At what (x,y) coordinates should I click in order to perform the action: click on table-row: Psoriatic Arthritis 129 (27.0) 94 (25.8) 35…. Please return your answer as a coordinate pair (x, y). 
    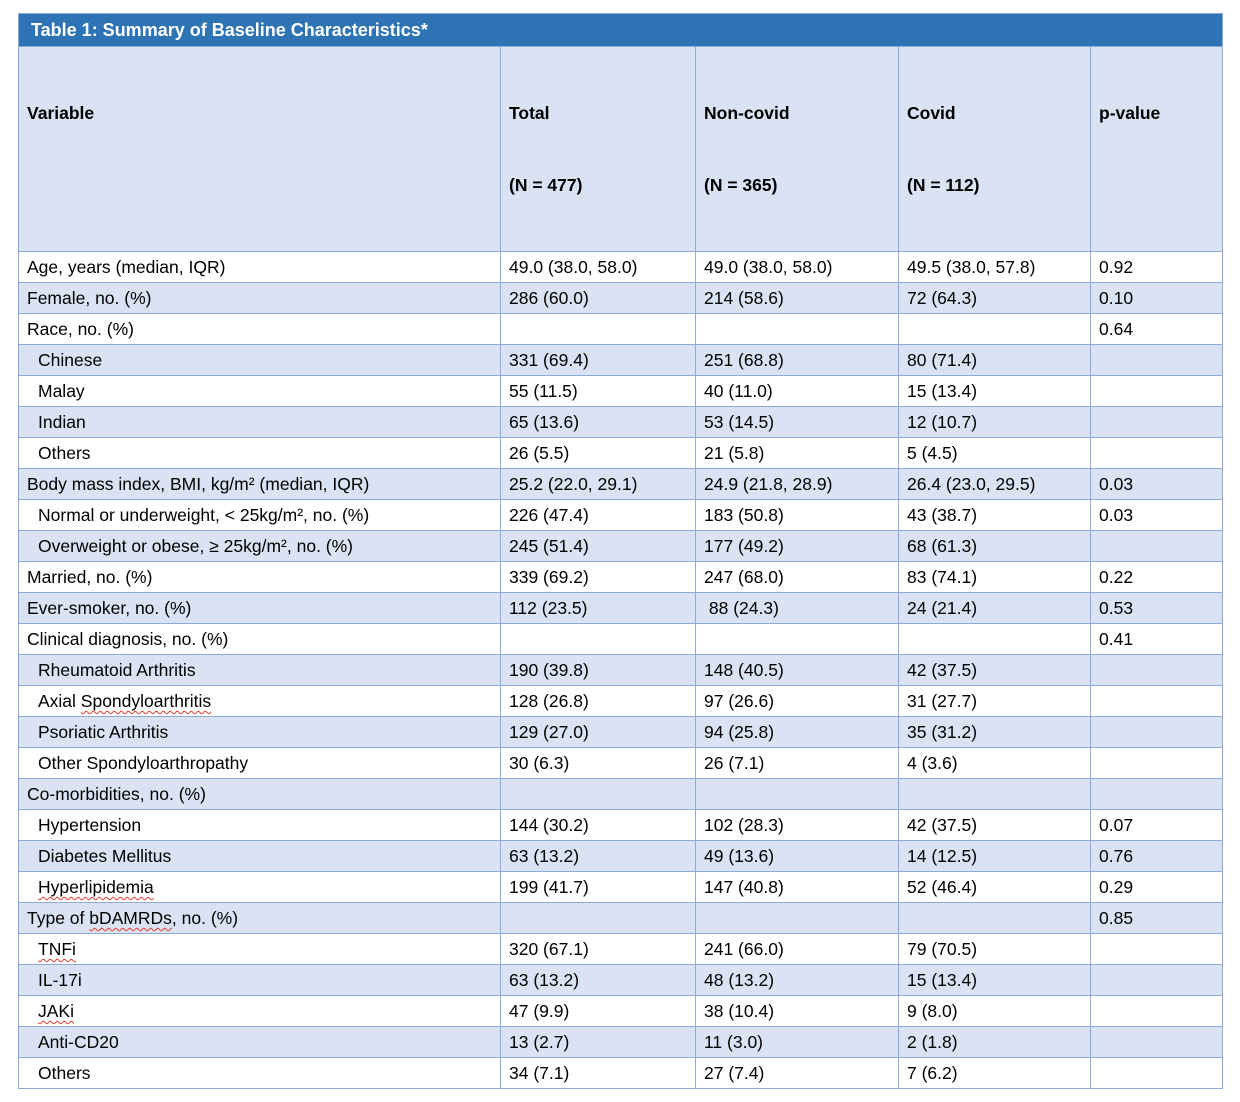
    Looking at the image, I should click on (621, 732).